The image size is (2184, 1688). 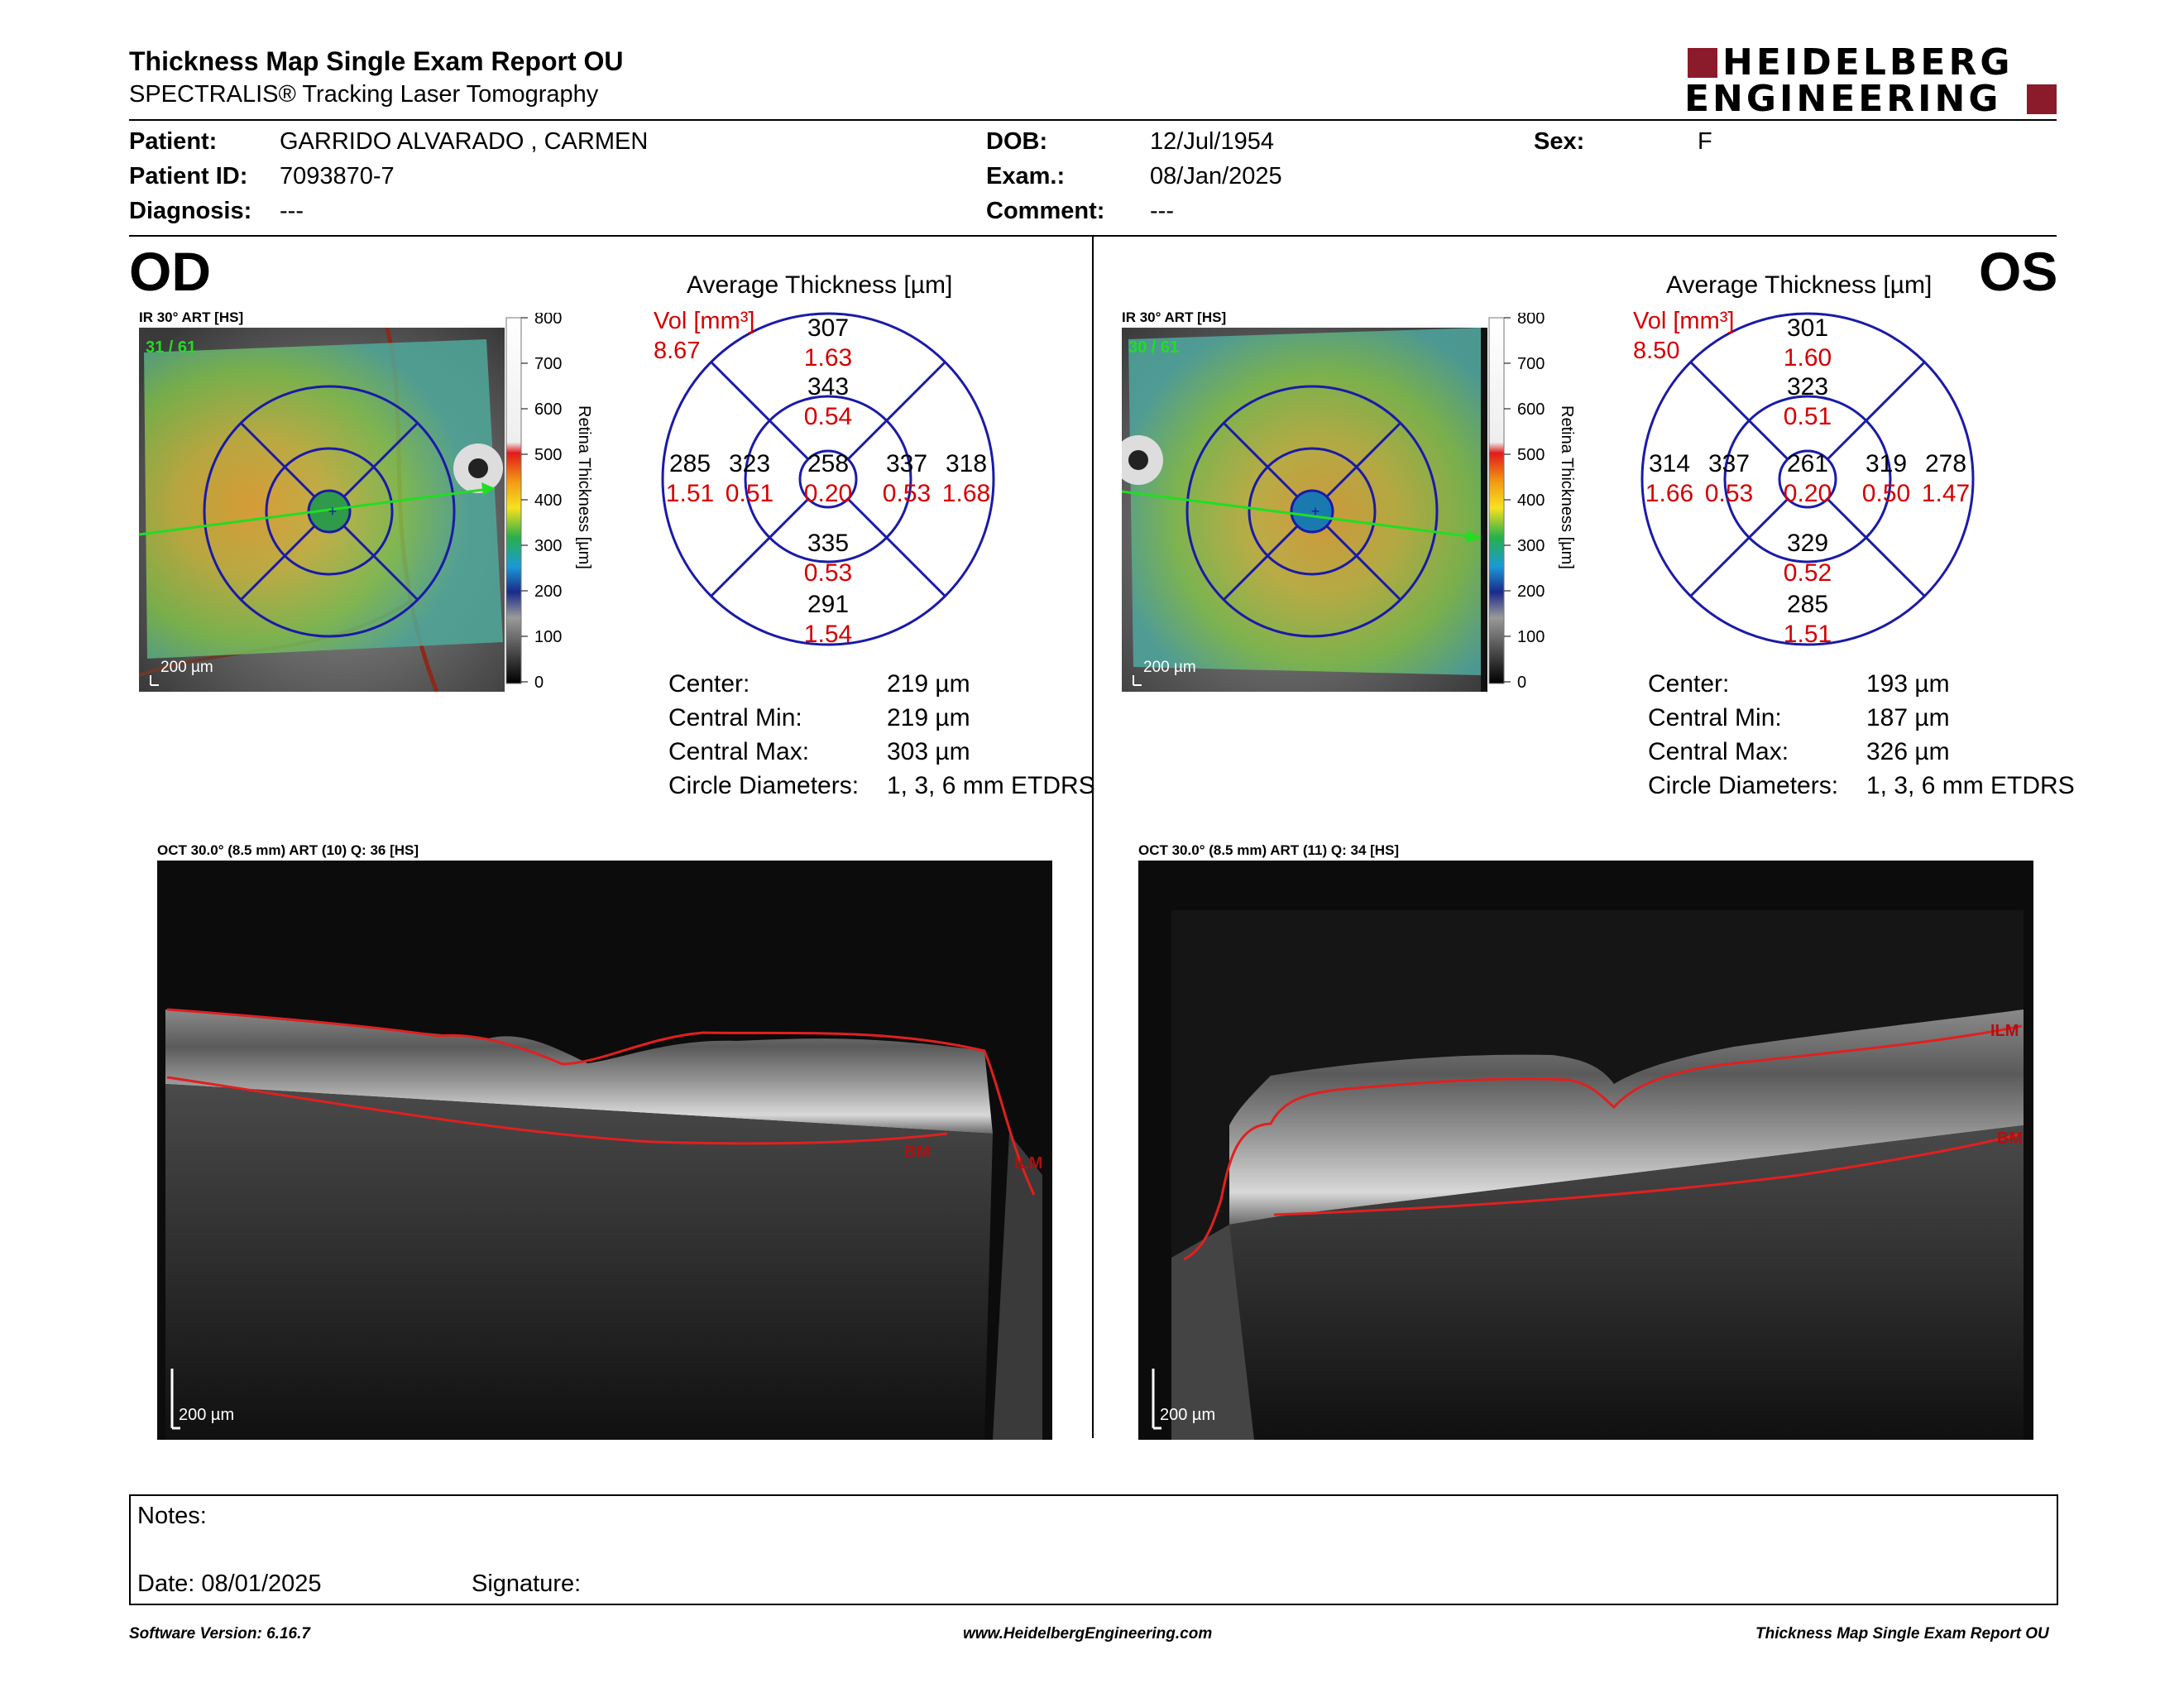 I want to click on od-inner-left-volume: 0.51, so click(x=750, y=493).